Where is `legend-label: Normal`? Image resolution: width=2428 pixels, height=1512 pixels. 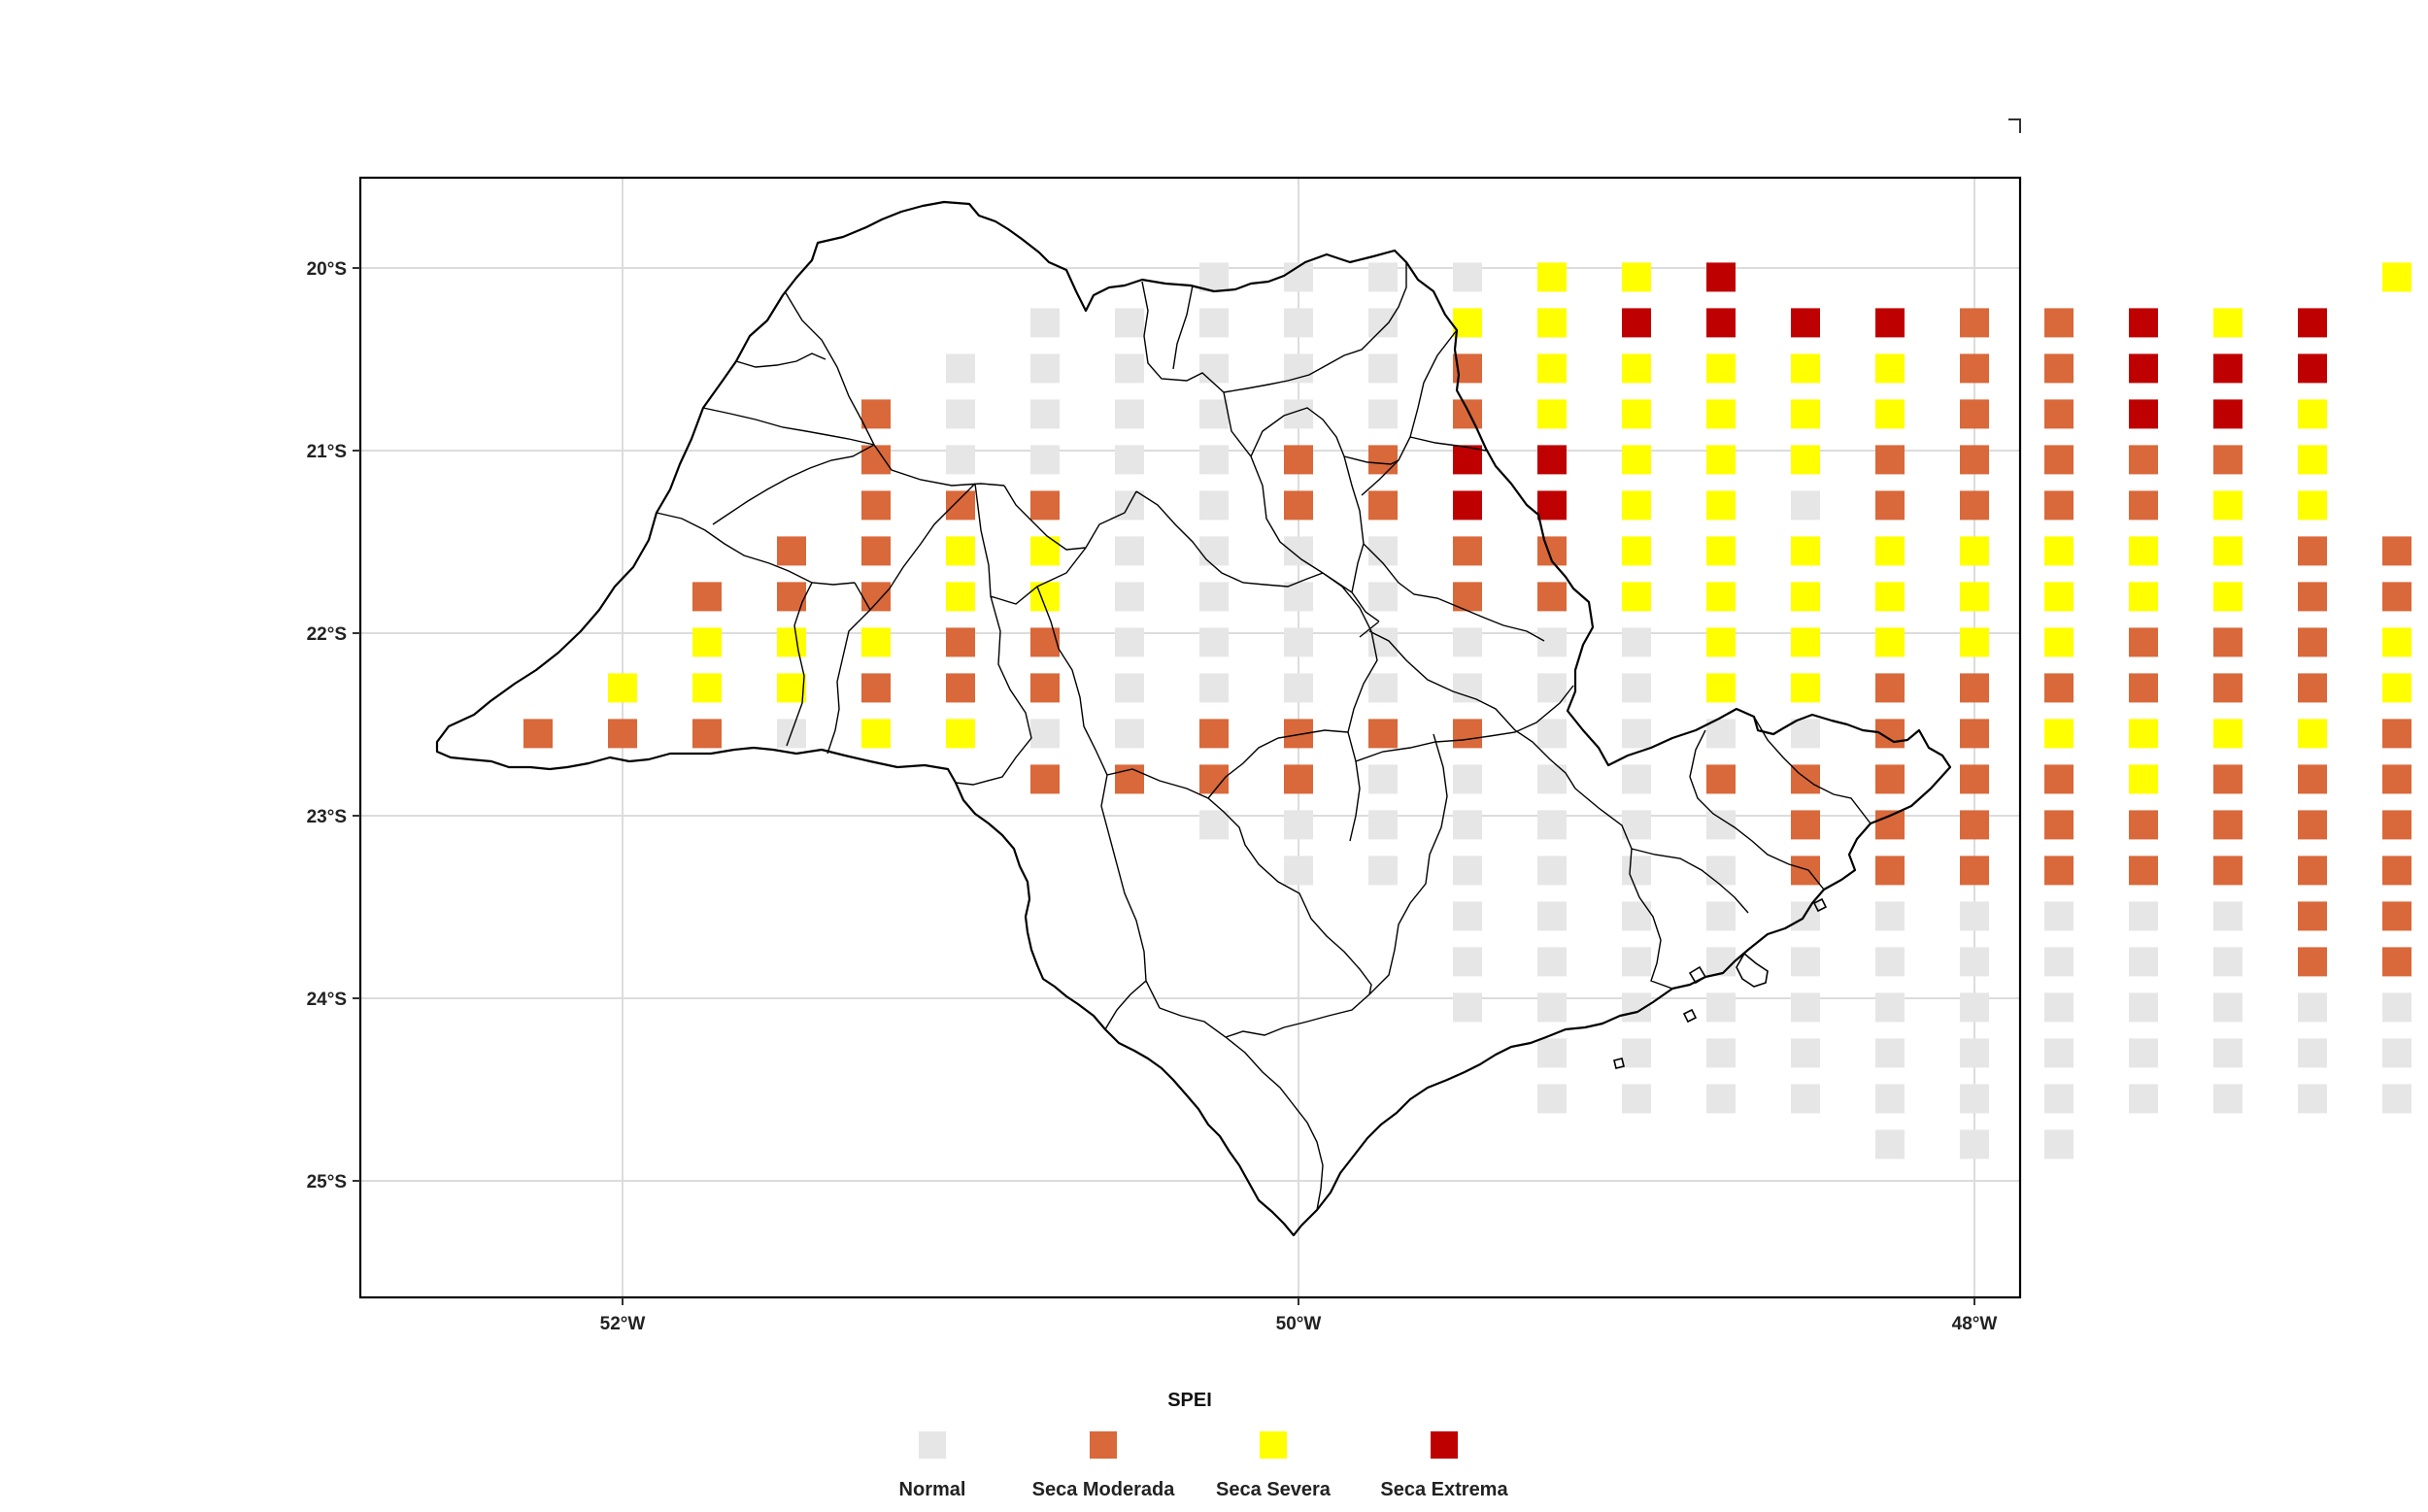 legend-label: Normal is located at coordinates (932, 1489).